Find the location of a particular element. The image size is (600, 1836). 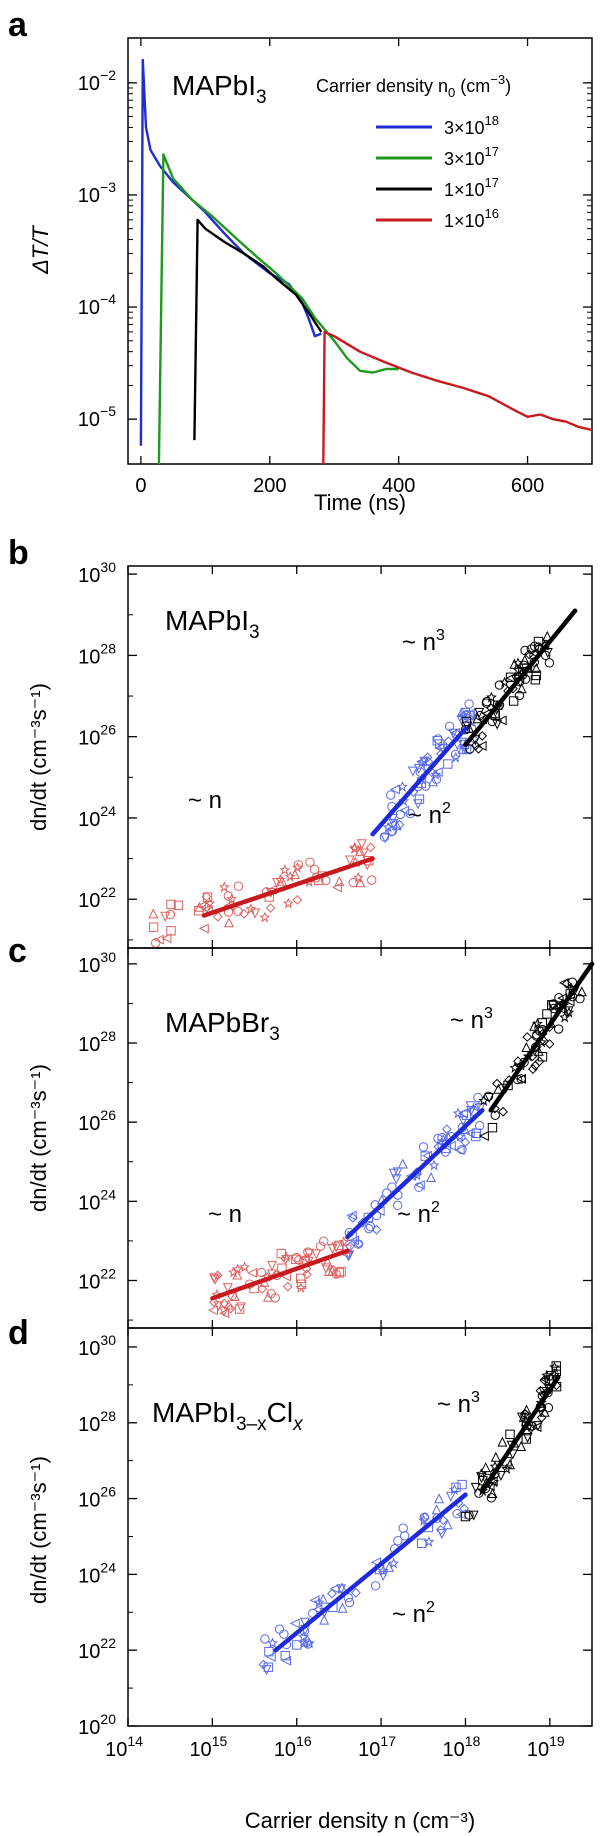

y-axis-title-c: dn/dt (cm⁻³s⁻¹) is located at coordinates (38, 1138).